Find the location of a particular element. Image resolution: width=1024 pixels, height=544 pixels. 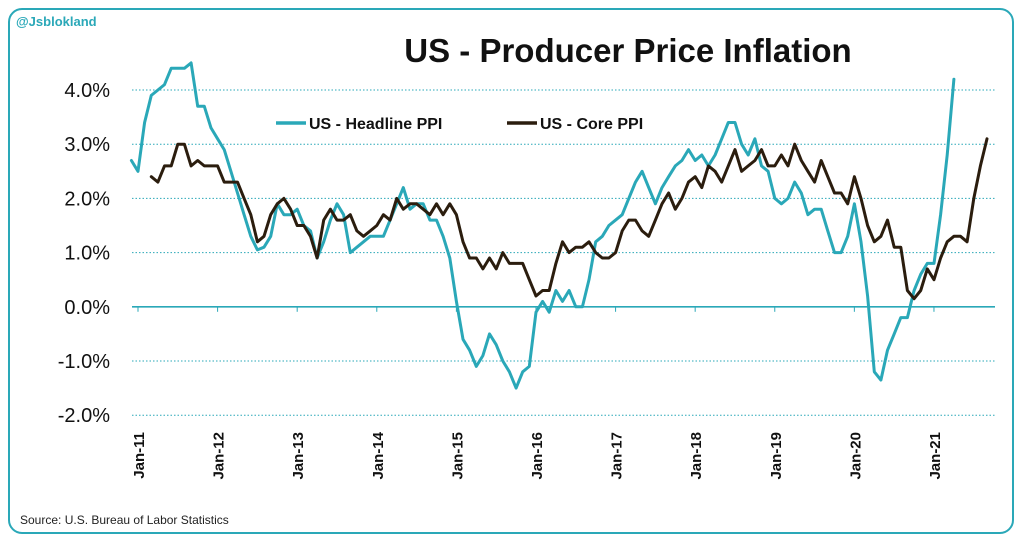

legend: US - Headline PPI US - Core PPI is located at coordinates (459, 124).